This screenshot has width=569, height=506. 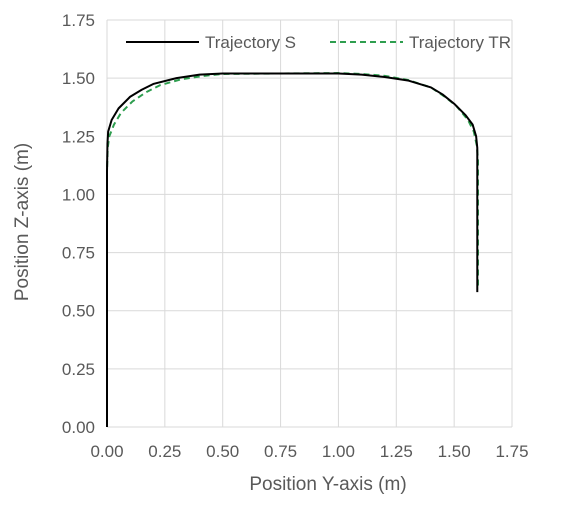 What do you see at coordinates (327, 484) in the screenshot?
I see `x-axis-title: Position Y-axis (m)` at bounding box center [327, 484].